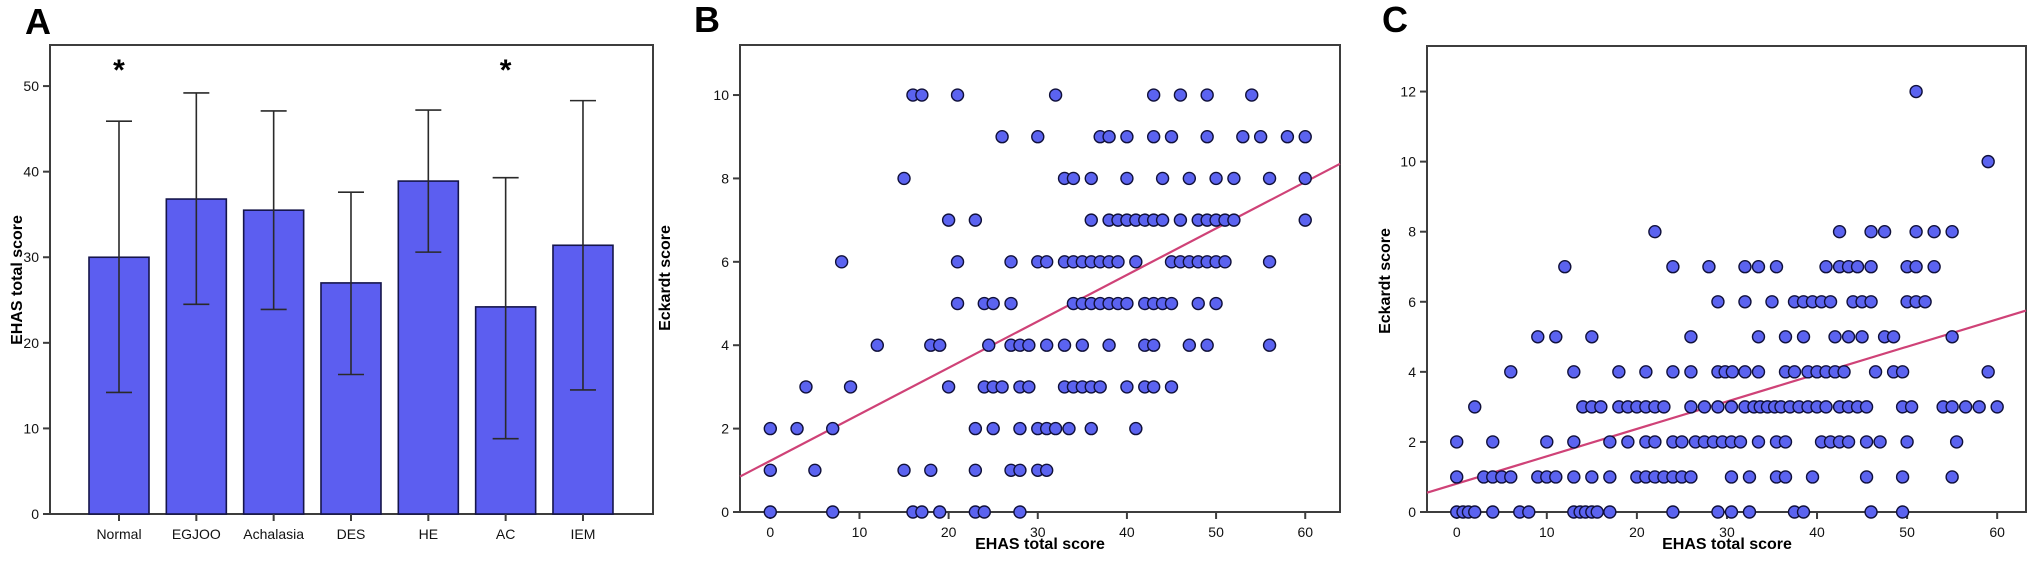 This screenshot has width=2030, height=565. Describe the element at coordinates (31, 343) in the screenshot. I see `y-tick-label: 20` at that location.